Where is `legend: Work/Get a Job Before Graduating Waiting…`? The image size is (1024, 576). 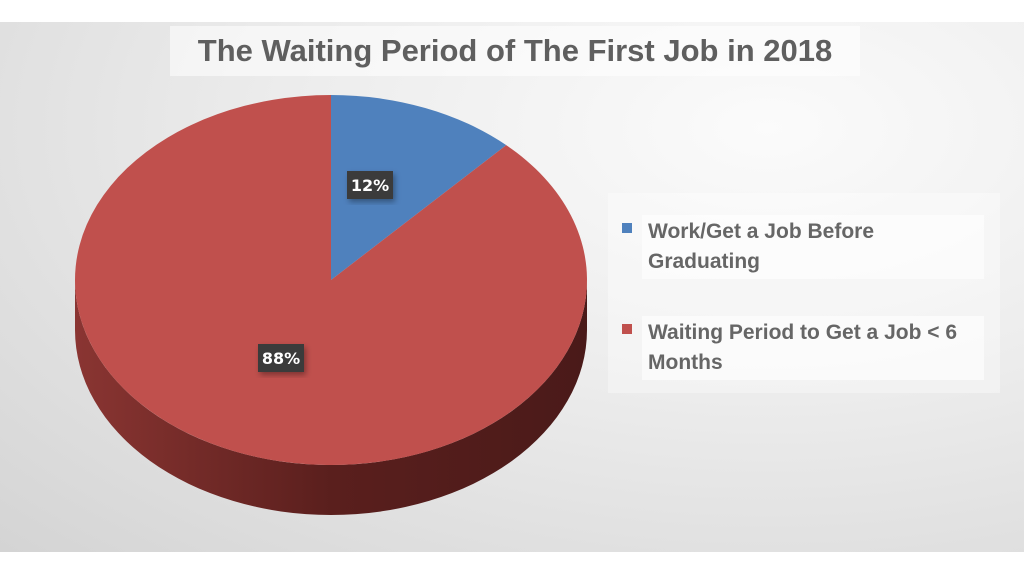 legend: Work/Get a Job Before Graduating Waiting… is located at coordinates (804, 293).